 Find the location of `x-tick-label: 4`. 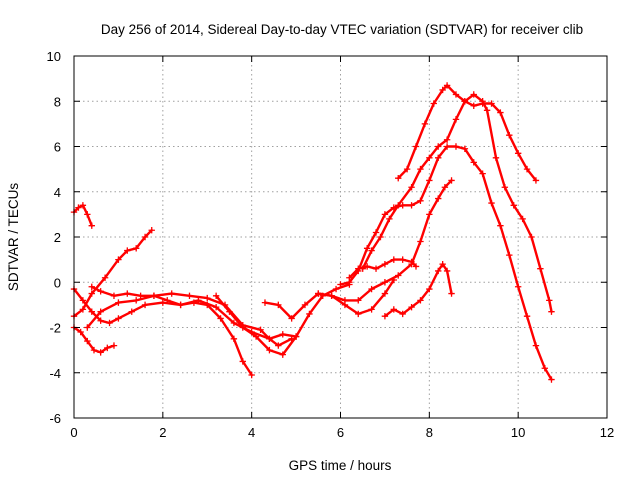

x-tick-label: 4 is located at coordinates (251, 432).